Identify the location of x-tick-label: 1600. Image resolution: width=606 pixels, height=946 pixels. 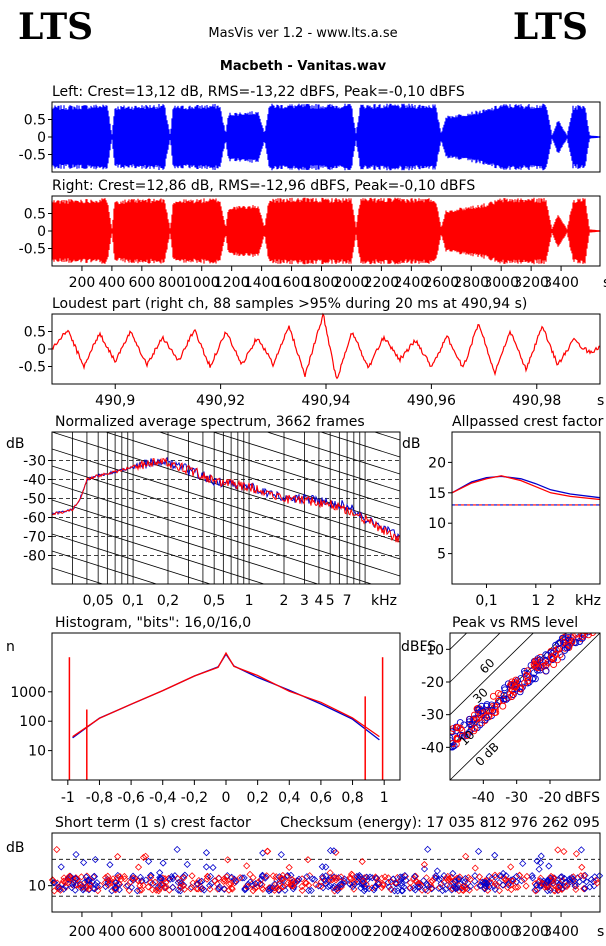
(292, 932).